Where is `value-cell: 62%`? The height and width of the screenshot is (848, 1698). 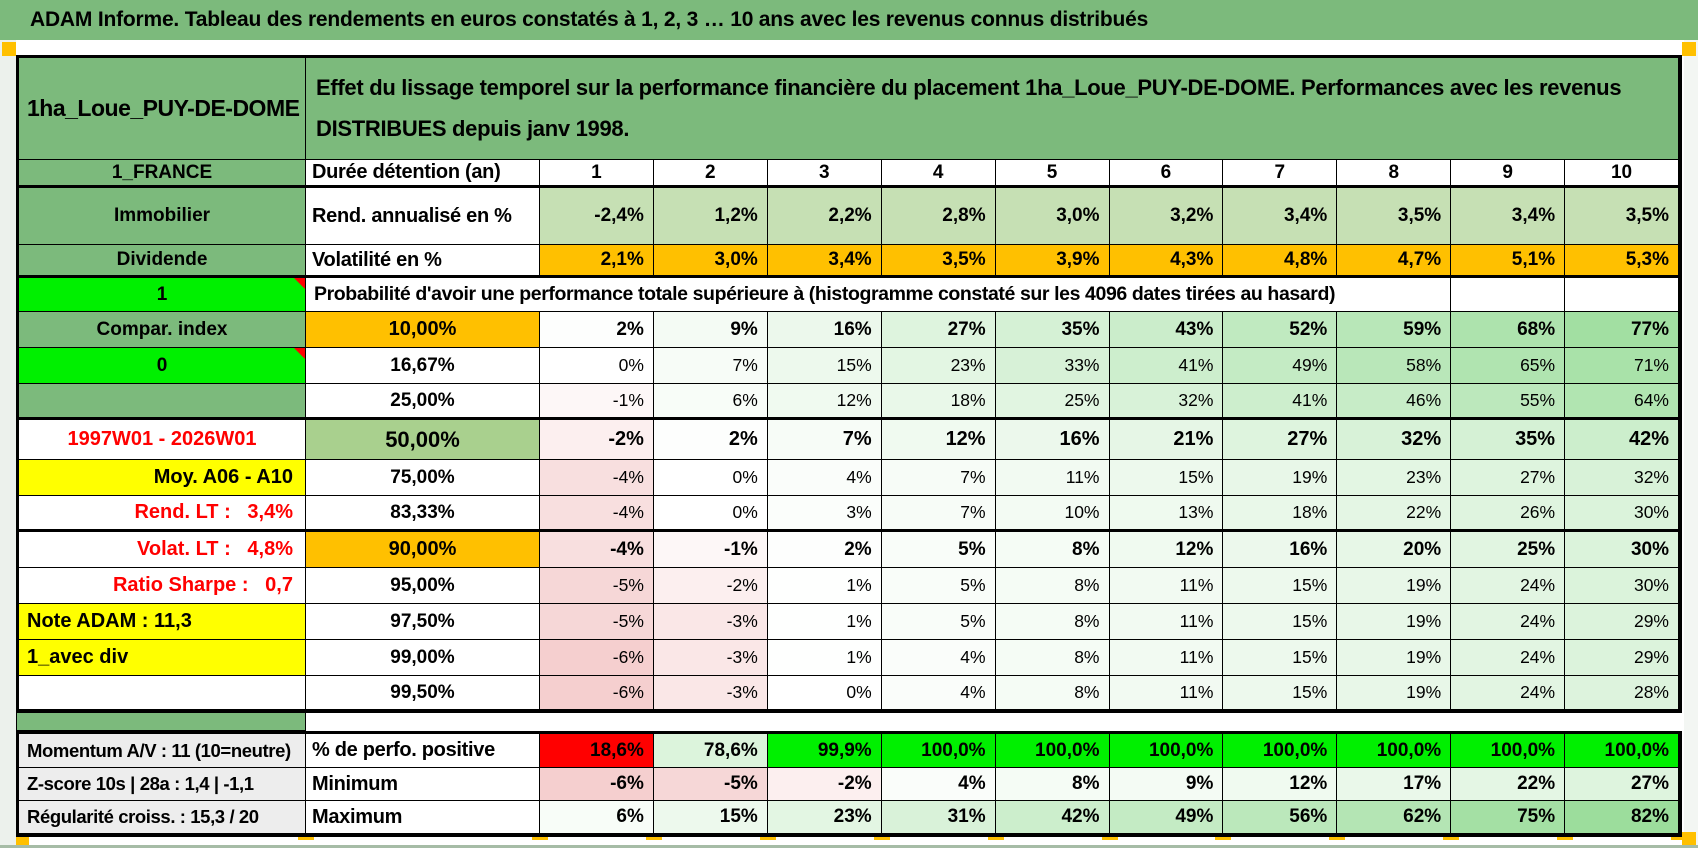
value-cell: 62% is located at coordinates (1394, 817).